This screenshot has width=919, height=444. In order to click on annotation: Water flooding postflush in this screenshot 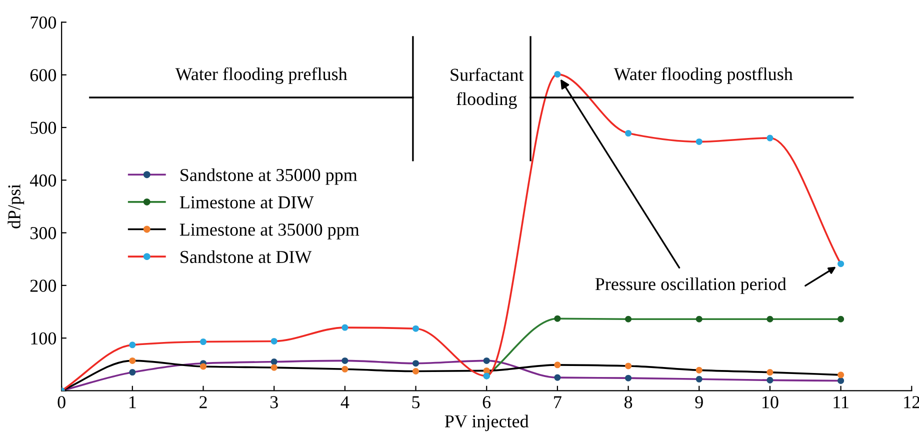, I will do `click(703, 75)`.